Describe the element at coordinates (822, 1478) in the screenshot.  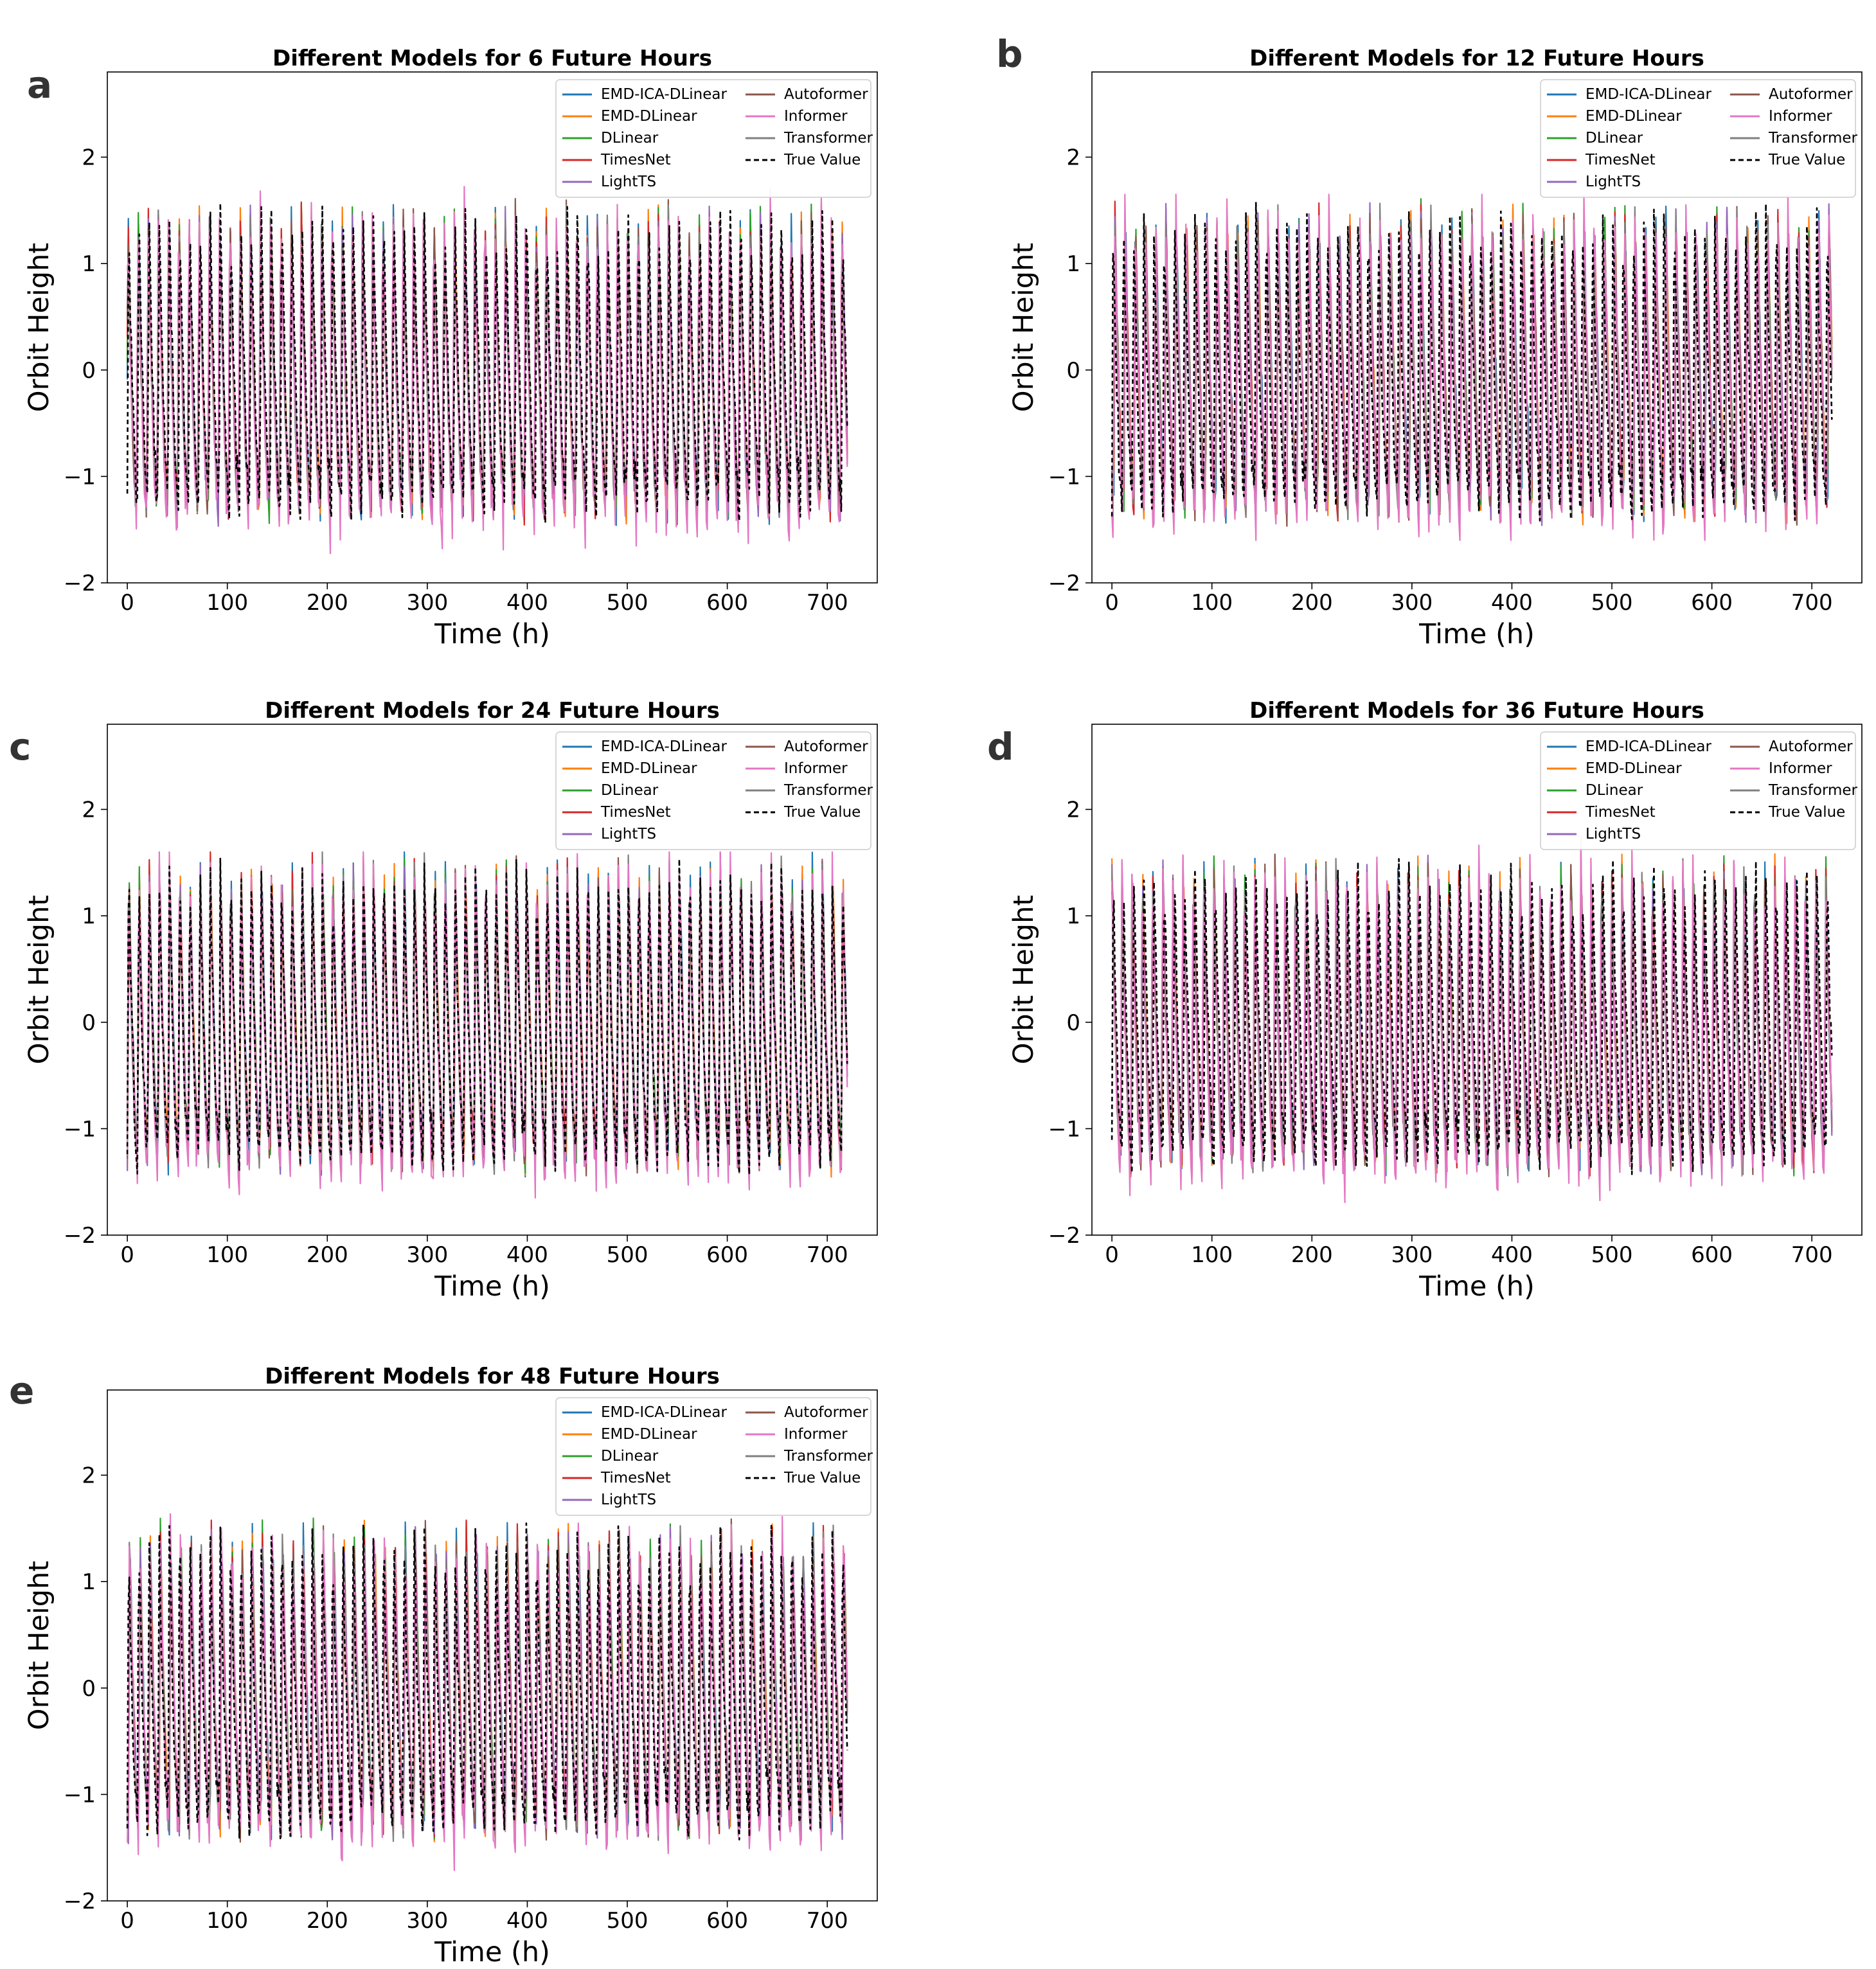
I see `legend-label: True Value` at that location.